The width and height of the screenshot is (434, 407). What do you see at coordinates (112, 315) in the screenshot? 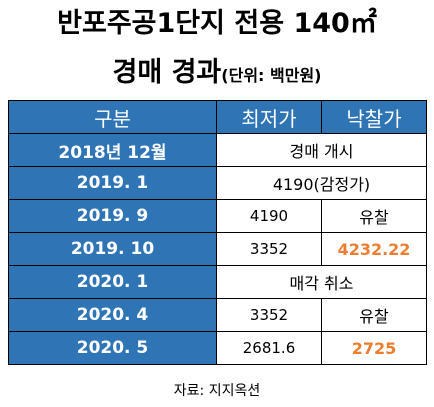
I see `row-date: 2020. 4` at bounding box center [112, 315].